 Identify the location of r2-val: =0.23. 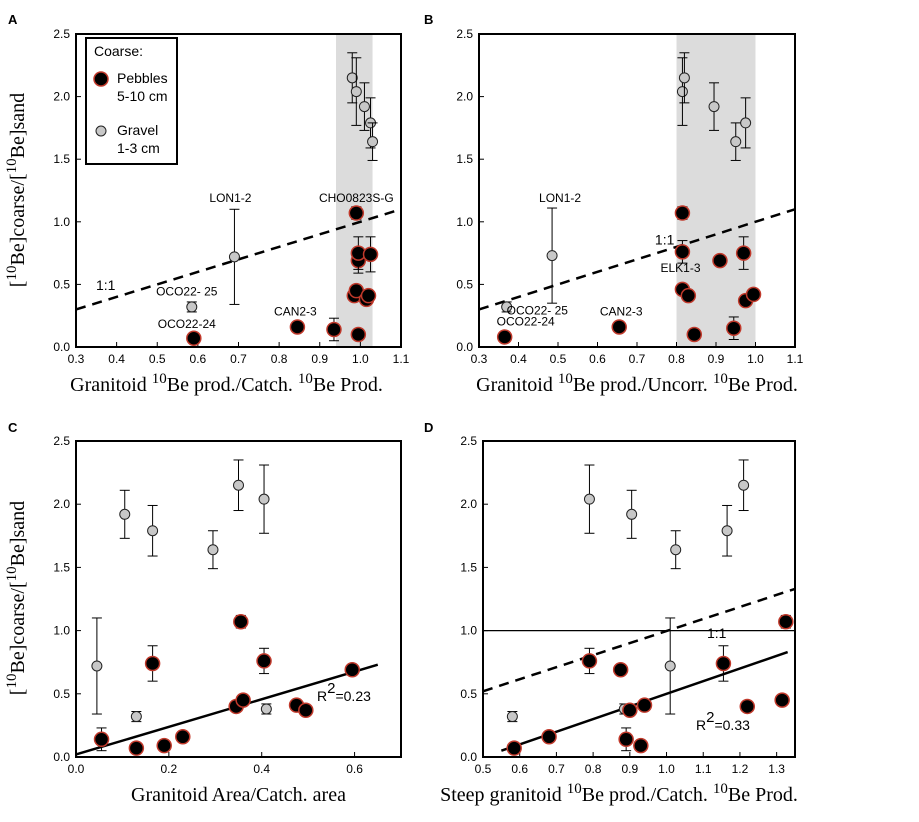
(353, 696).